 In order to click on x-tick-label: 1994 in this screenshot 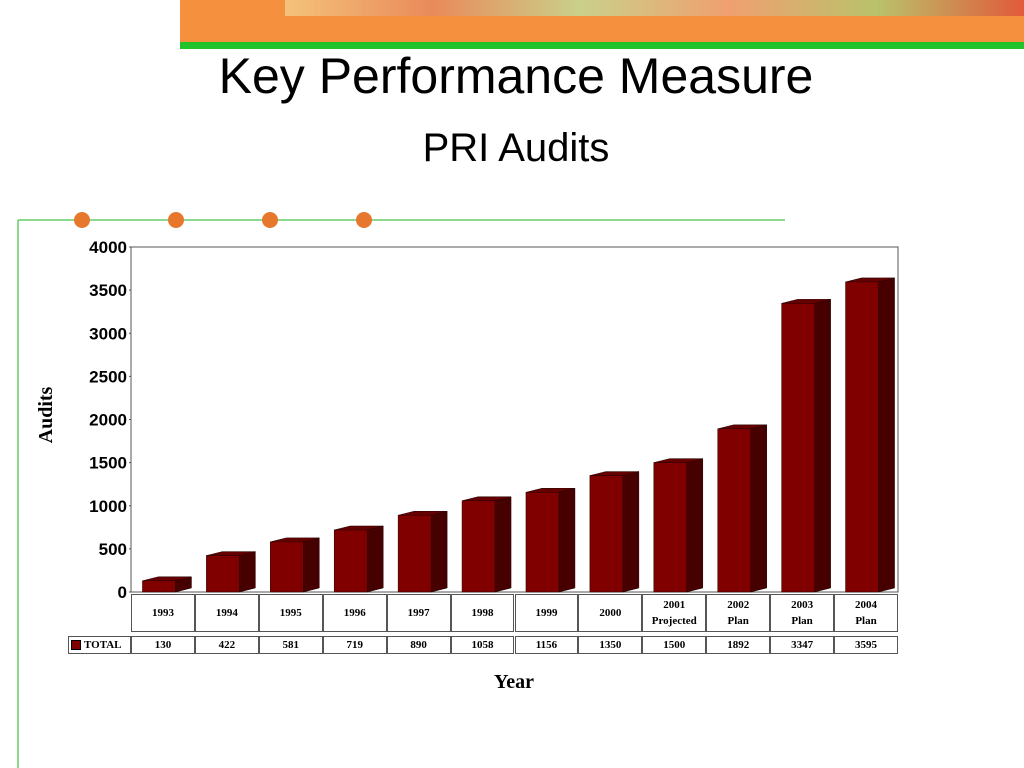, I will do `click(226, 613)`.